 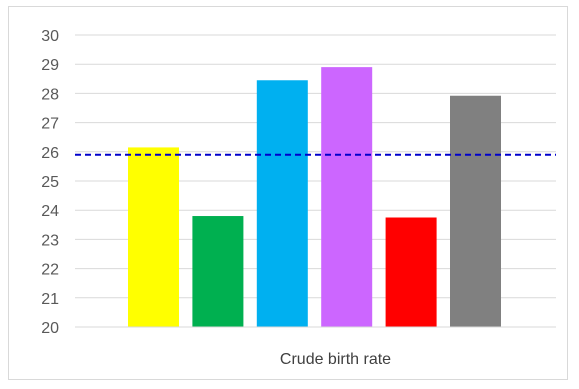 I want to click on y-tick-label: 28, so click(x=50, y=94).